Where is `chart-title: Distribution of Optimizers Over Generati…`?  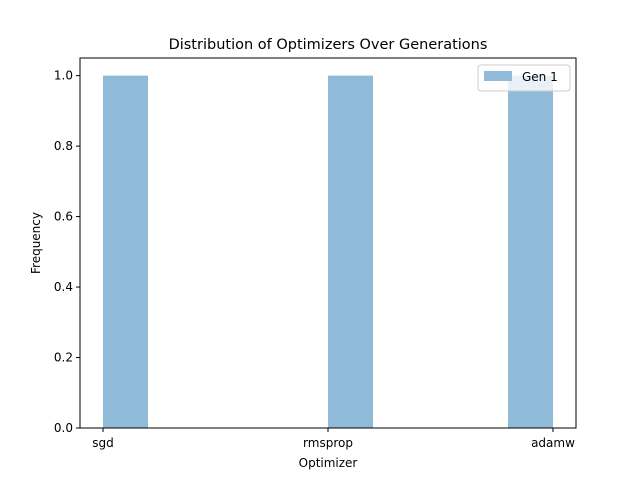 chart-title: Distribution of Optimizers Over Generati… is located at coordinates (328, 45).